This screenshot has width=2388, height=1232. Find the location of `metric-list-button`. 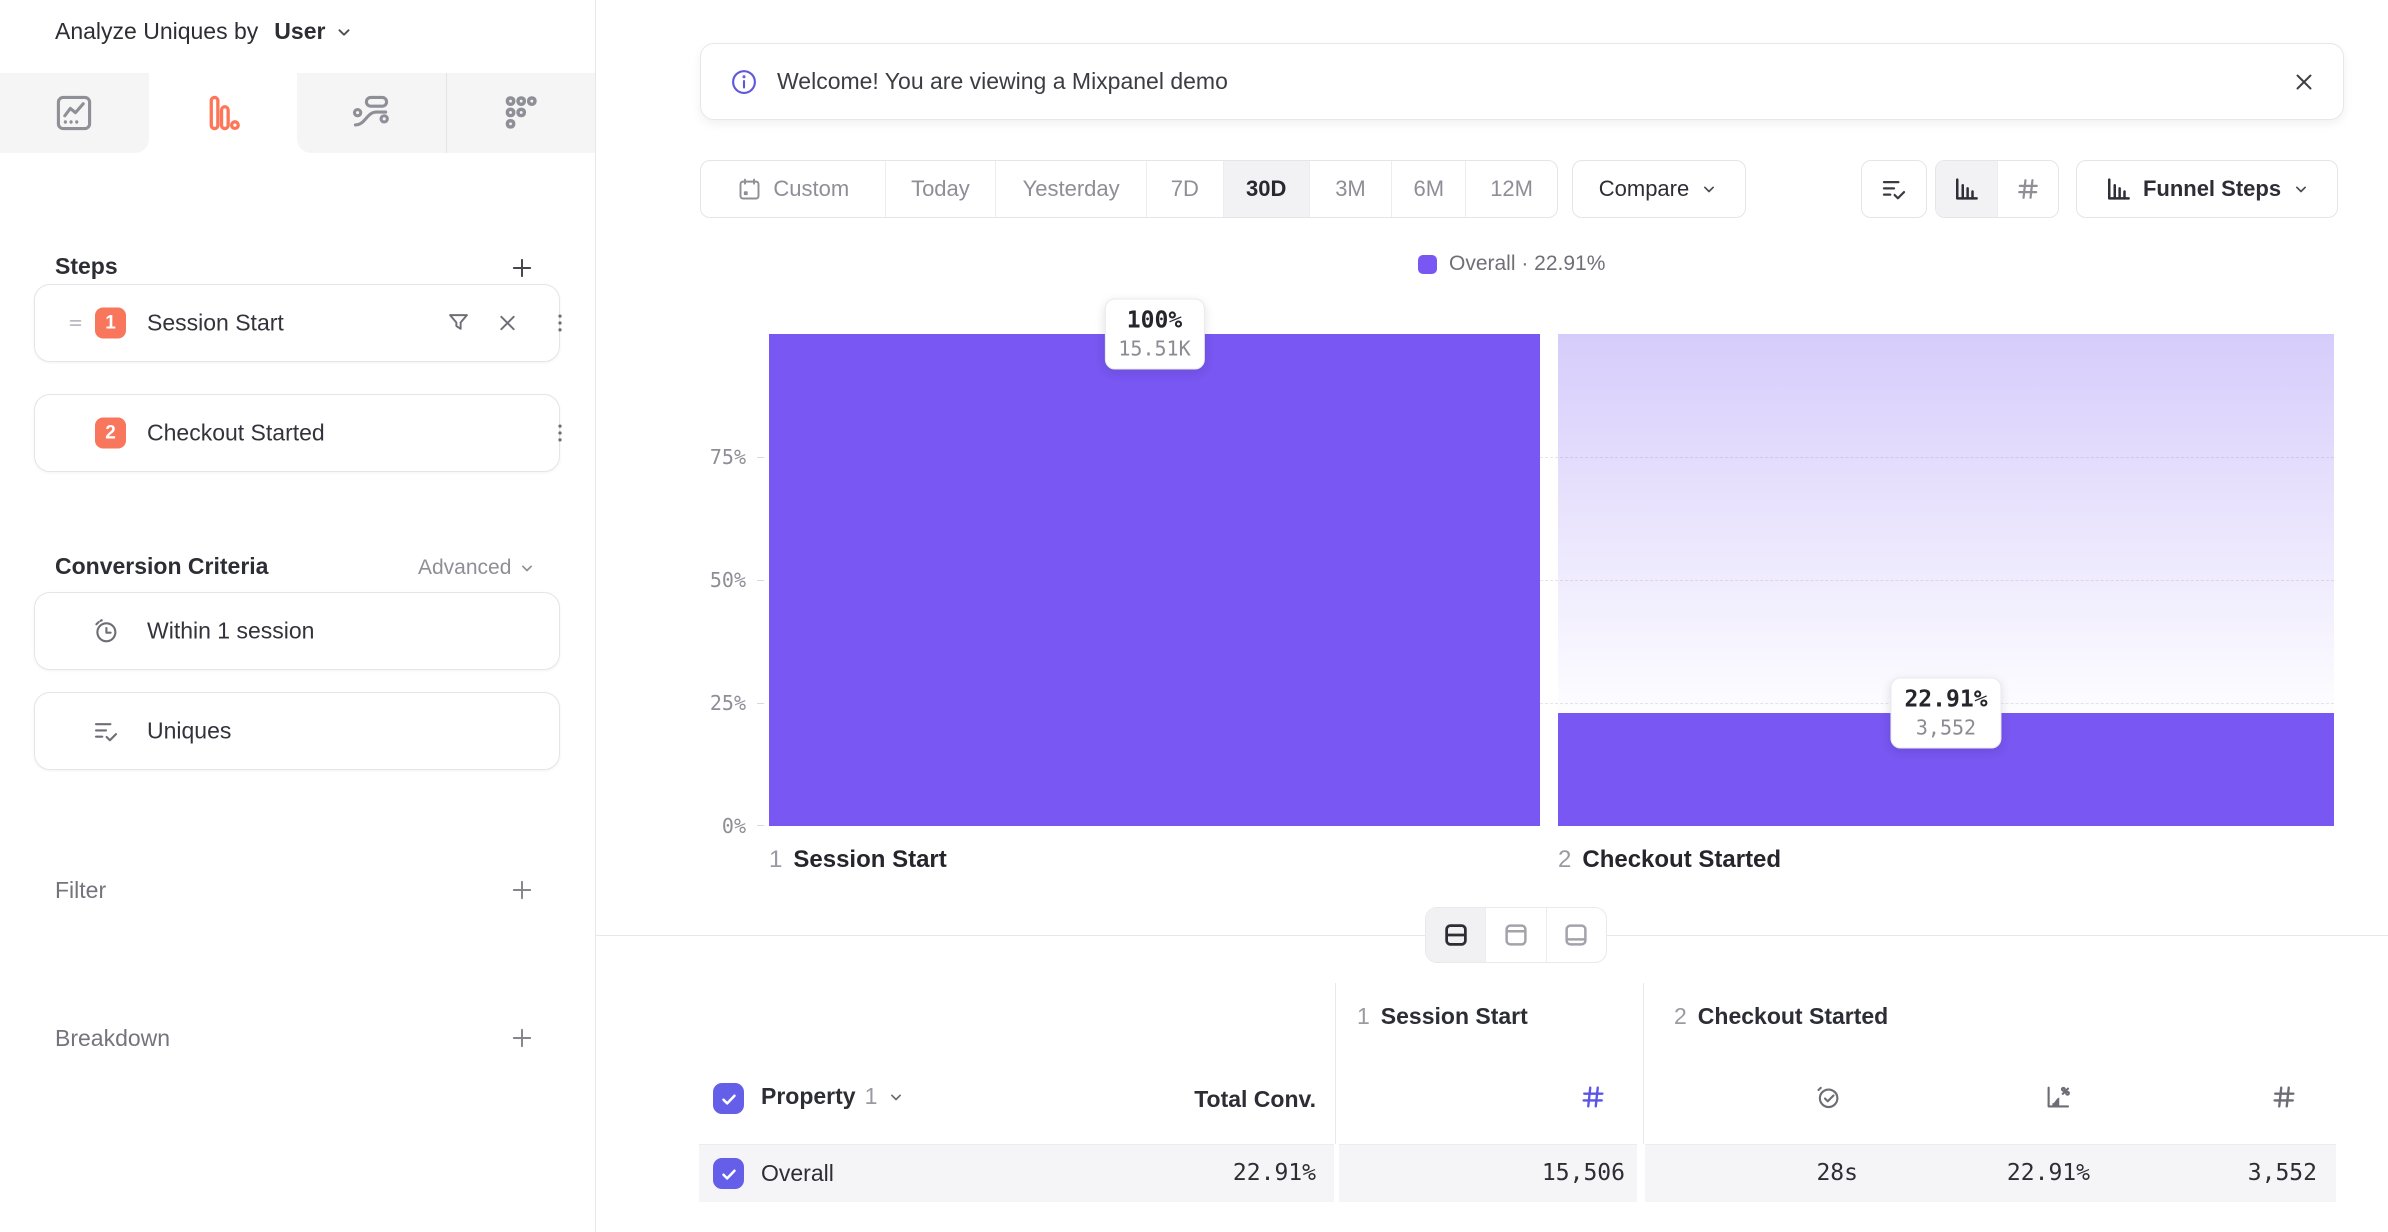

metric-list-button is located at coordinates (1894, 189).